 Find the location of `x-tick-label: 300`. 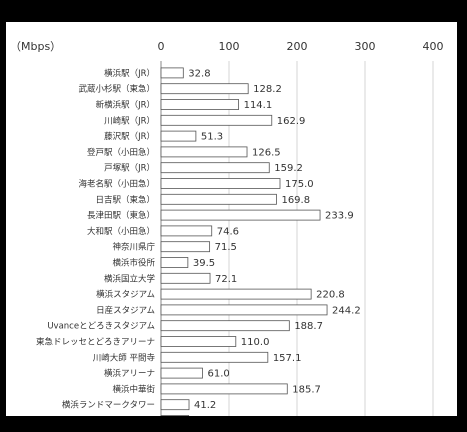

x-tick-label: 300 is located at coordinates (365, 46).